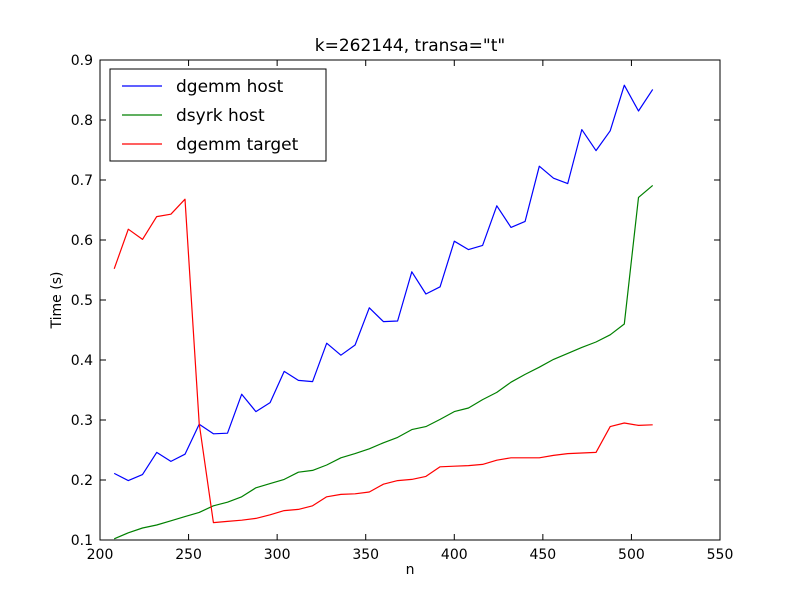 Image resolution: width=800 pixels, height=600 pixels. I want to click on x-tick-label: 350, so click(365, 555).